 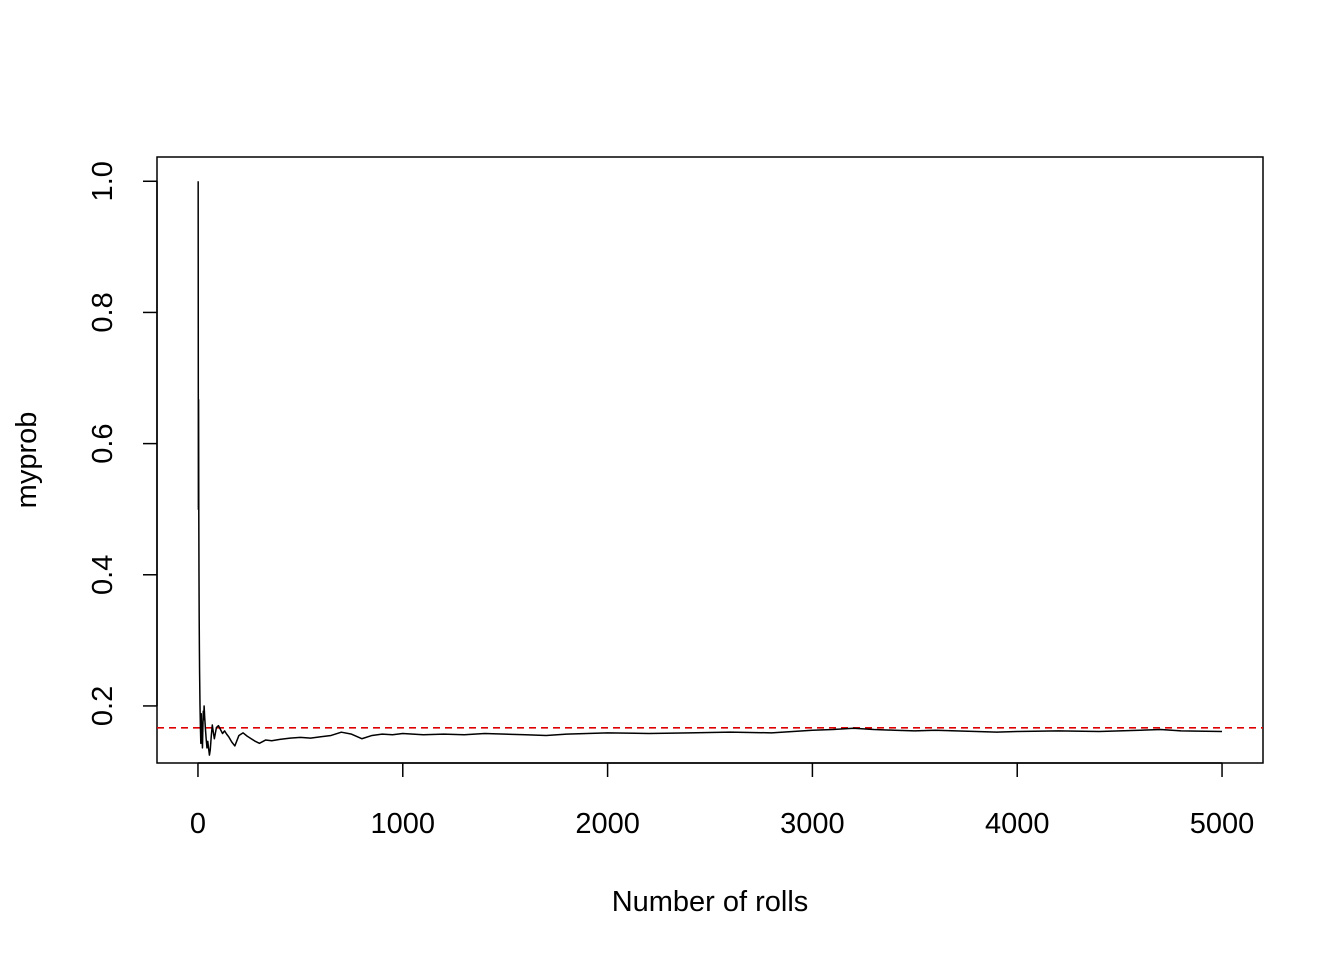 What do you see at coordinates (722, 801) in the screenshot?
I see `x-axis: 0 1000 2000 3000 4000 5000` at bounding box center [722, 801].